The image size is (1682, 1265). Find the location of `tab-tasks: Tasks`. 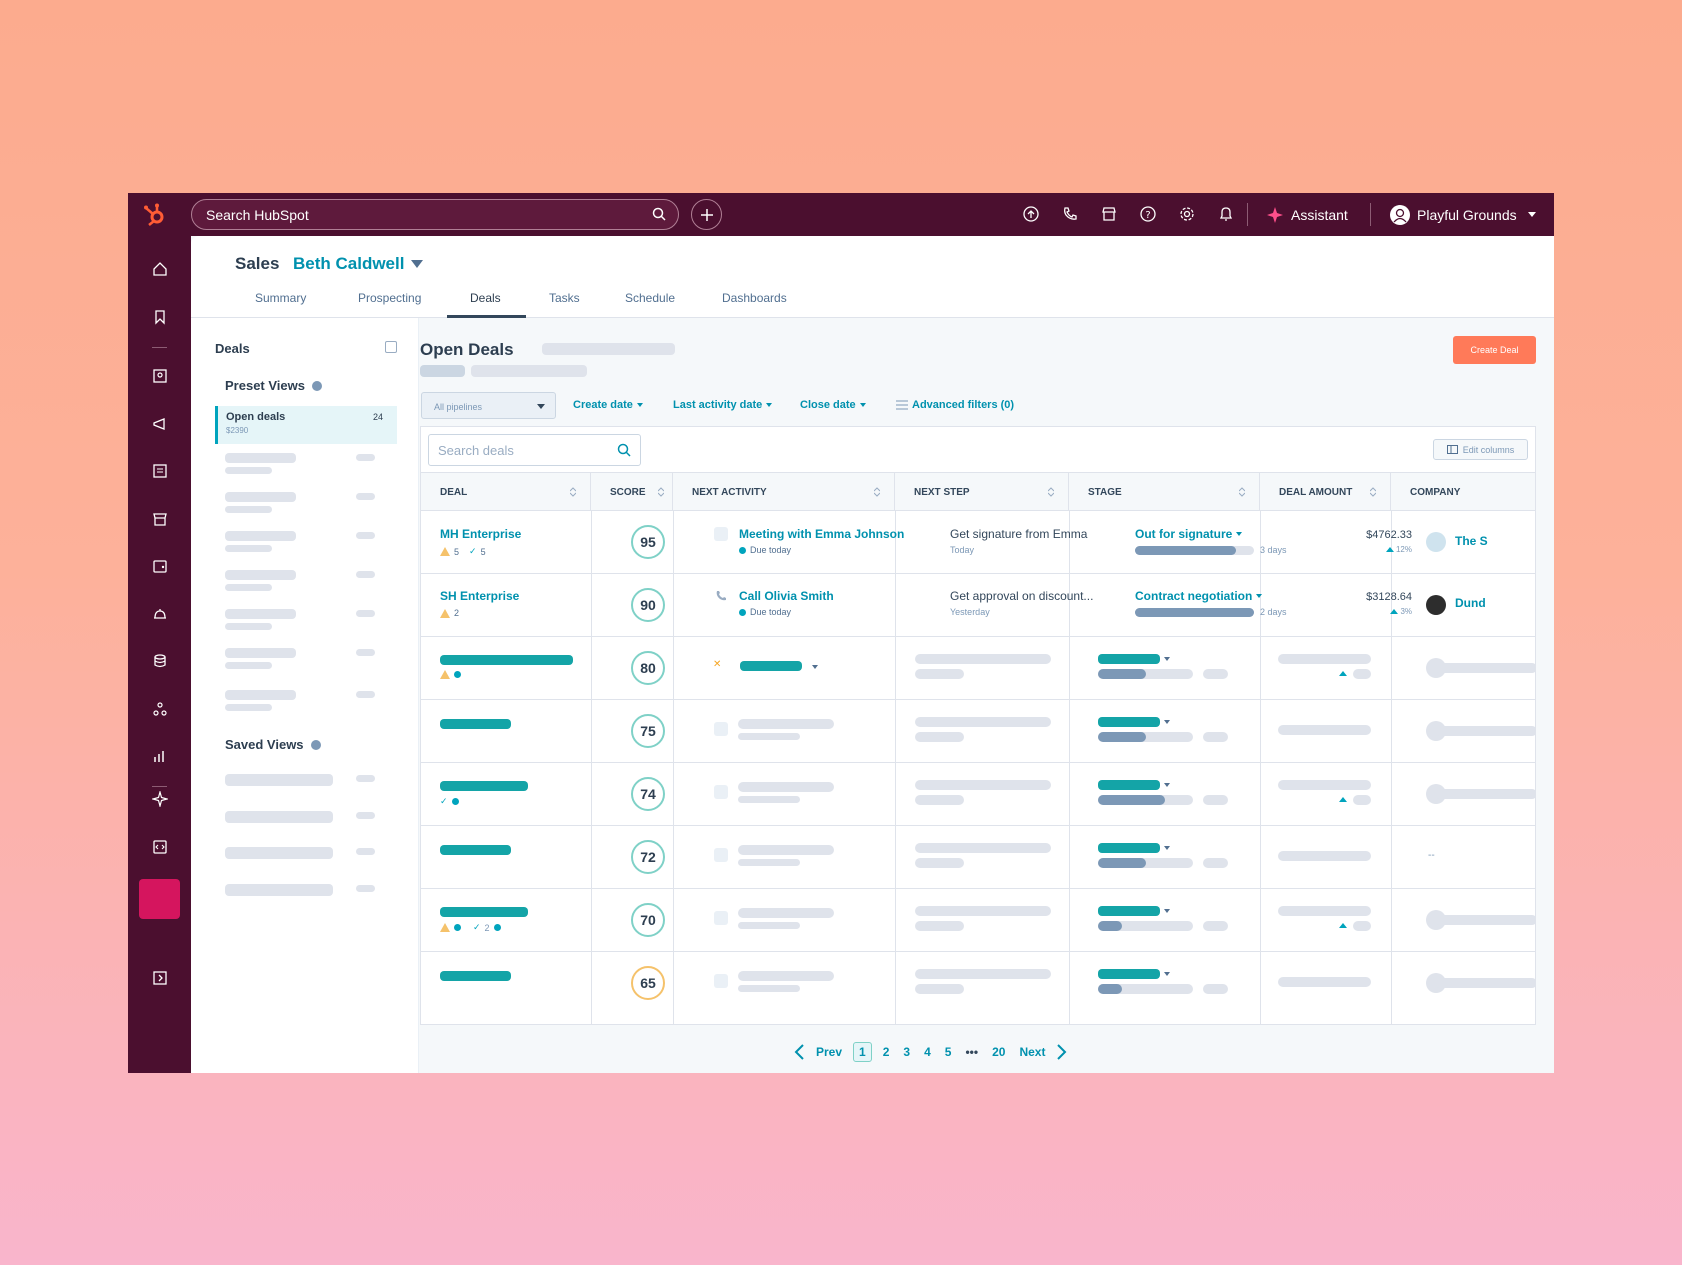

tab-tasks: Tasks is located at coordinates (564, 298).